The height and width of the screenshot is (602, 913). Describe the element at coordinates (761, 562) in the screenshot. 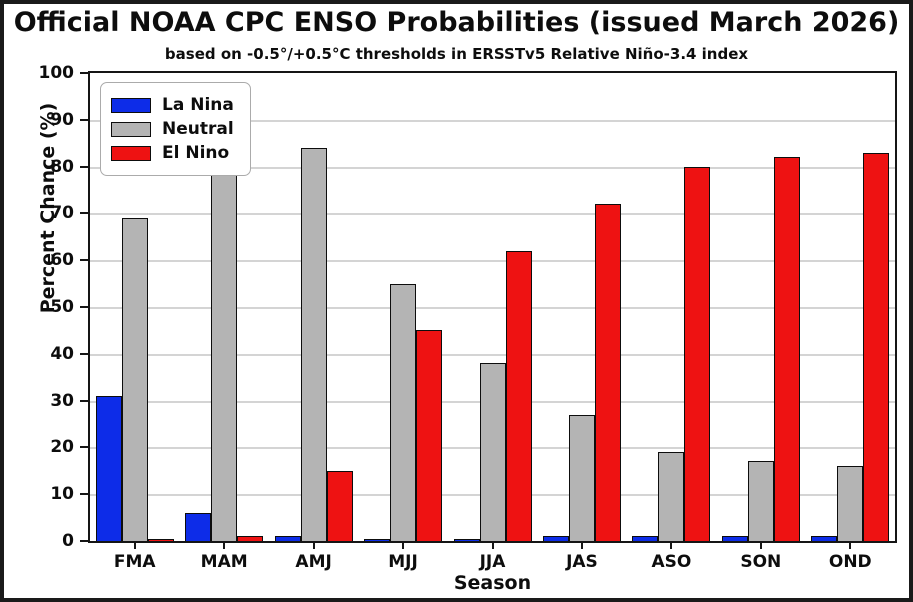

I see `x-tick-label-son: SON` at that location.